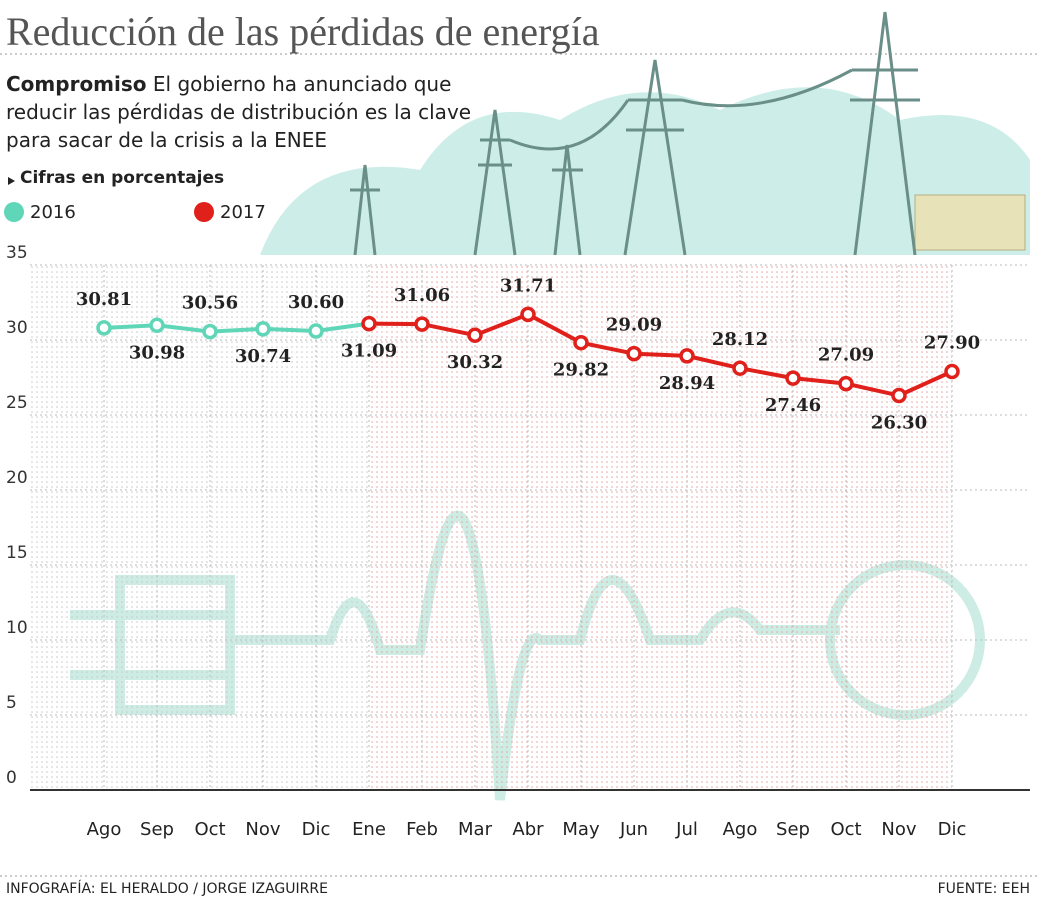  What do you see at coordinates (475, 362) in the screenshot?
I see `data-label: 30.32` at bounding box center [475, 362].